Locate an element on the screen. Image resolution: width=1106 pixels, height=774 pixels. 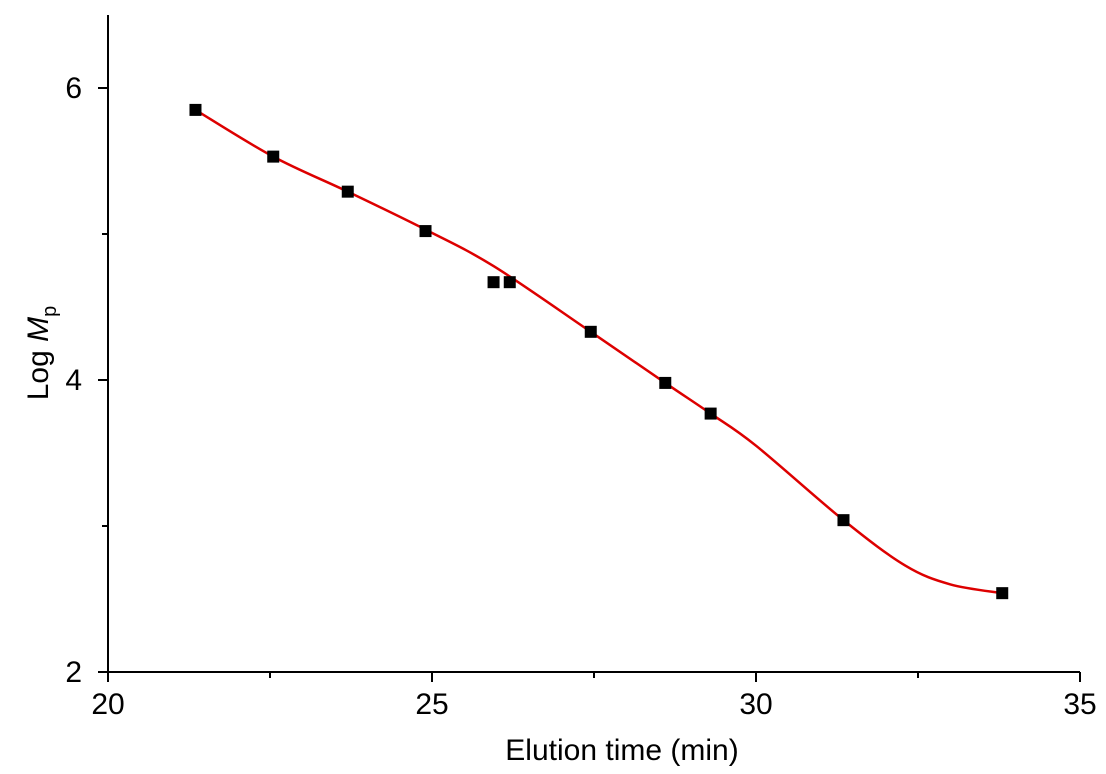
y-tick-label: 2 is located at coordinates (73, 672).